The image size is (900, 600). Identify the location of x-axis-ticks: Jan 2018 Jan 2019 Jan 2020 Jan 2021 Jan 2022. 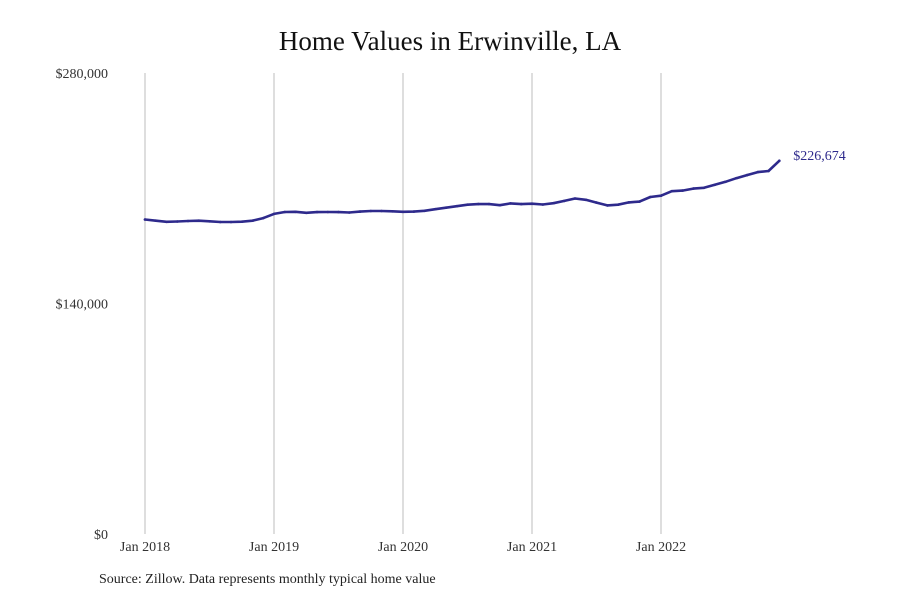
(403, 547).